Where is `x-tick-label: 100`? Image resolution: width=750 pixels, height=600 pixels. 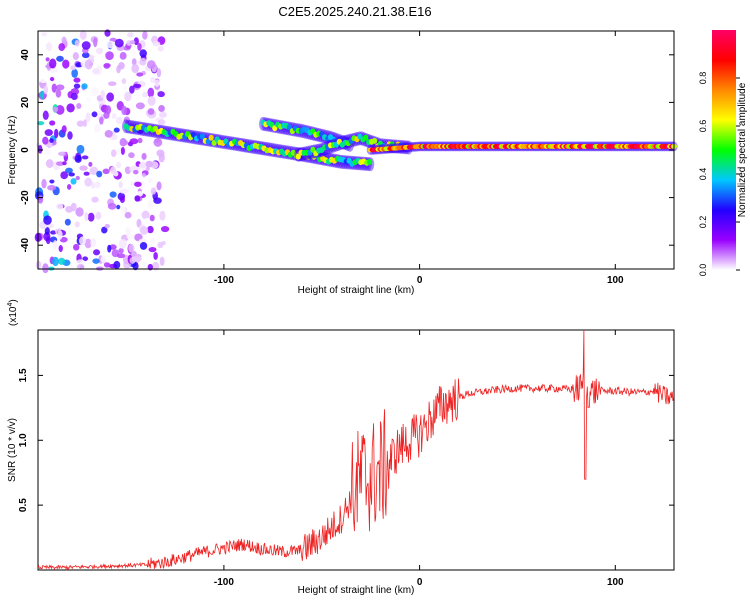 x-tick-label: 100 is located at coordinates (615, 582).